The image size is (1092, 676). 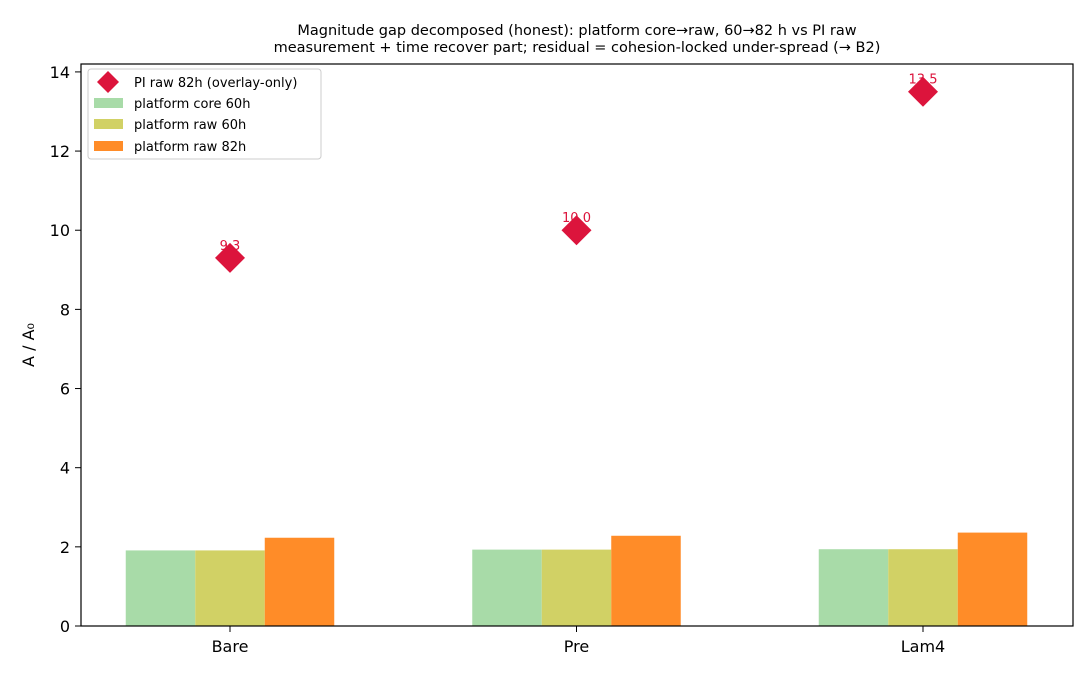 I want to click on overlay-label-pre: 10.0, so click(x=576, y=218).